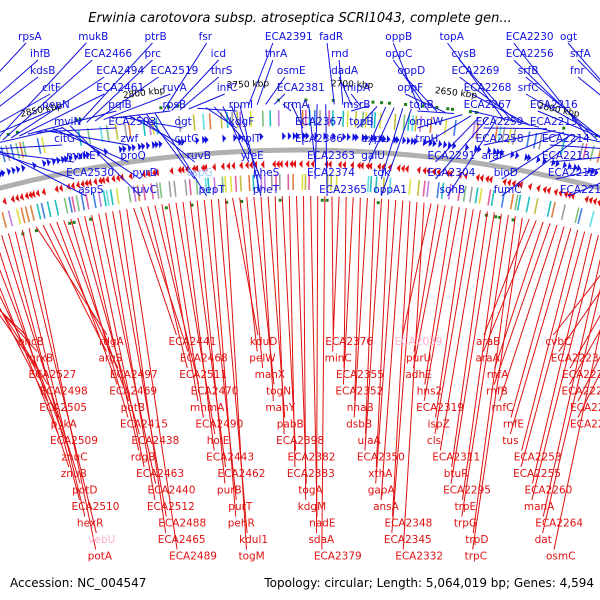 Image resolution: width=600 pixels, height=600 pixels. Describe the element at coordinates (581, 375) in the screenshot. I see `gene-label: ECA2224` at that location.